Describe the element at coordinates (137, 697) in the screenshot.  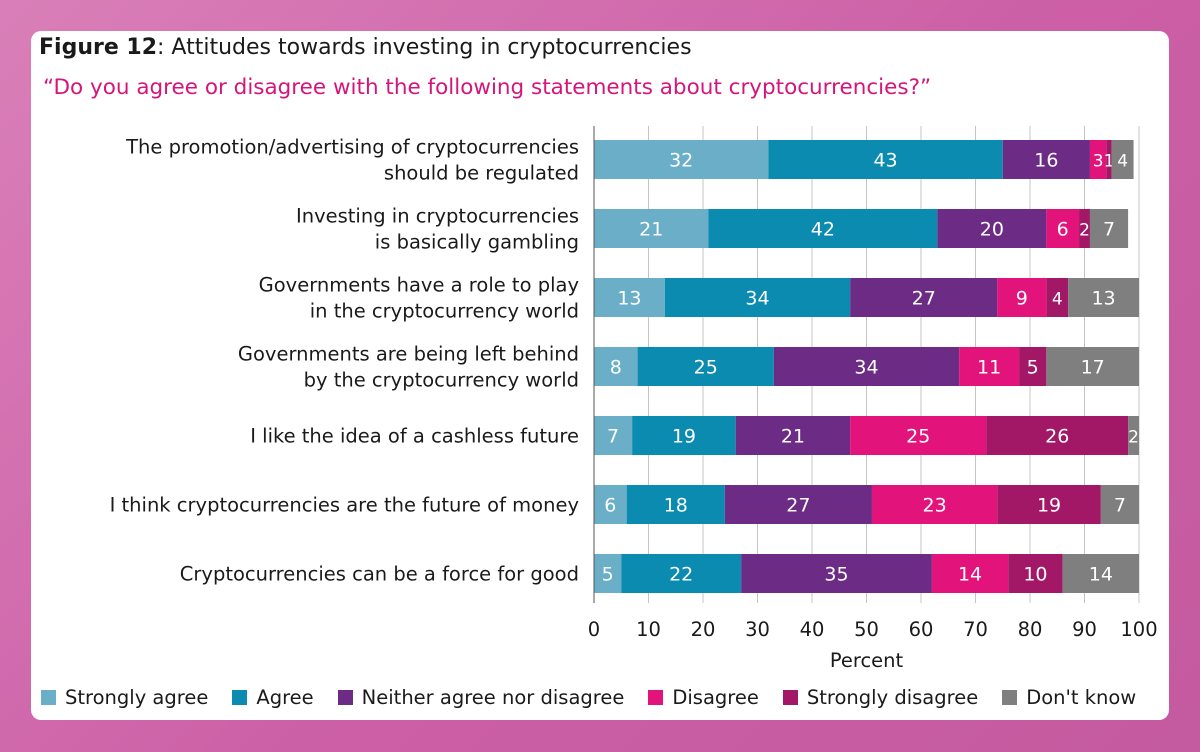
I see `legend-label: Strongly agree` at that location.